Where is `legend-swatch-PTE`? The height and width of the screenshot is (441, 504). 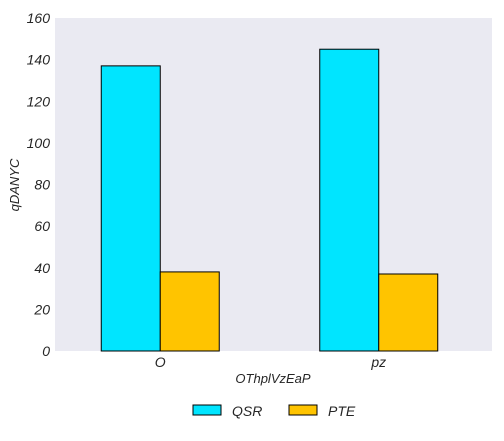 legend-swatch-PTE is located at coordinates (303, 410).